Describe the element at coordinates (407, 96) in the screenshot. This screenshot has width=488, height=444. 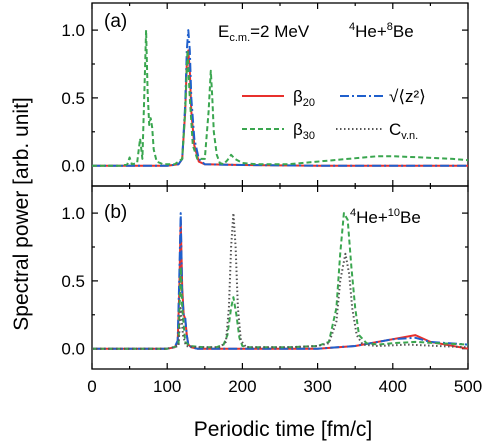
I see `legend-z2-label: √⟨z²⟩` at that location.